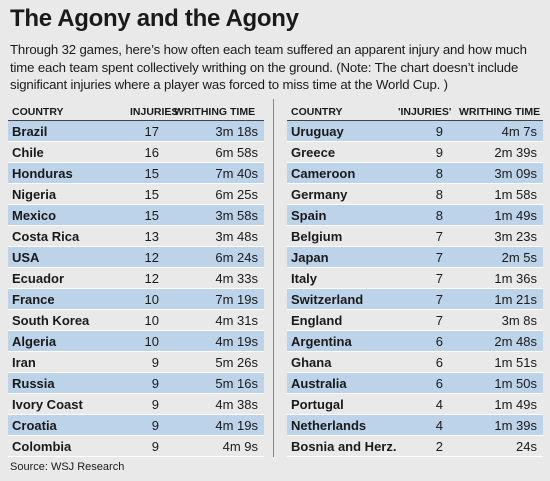 The height and width of the screenshot is (481, 550). I want to click on cell-writhing-time: 4m 31s, so click(236, 320).